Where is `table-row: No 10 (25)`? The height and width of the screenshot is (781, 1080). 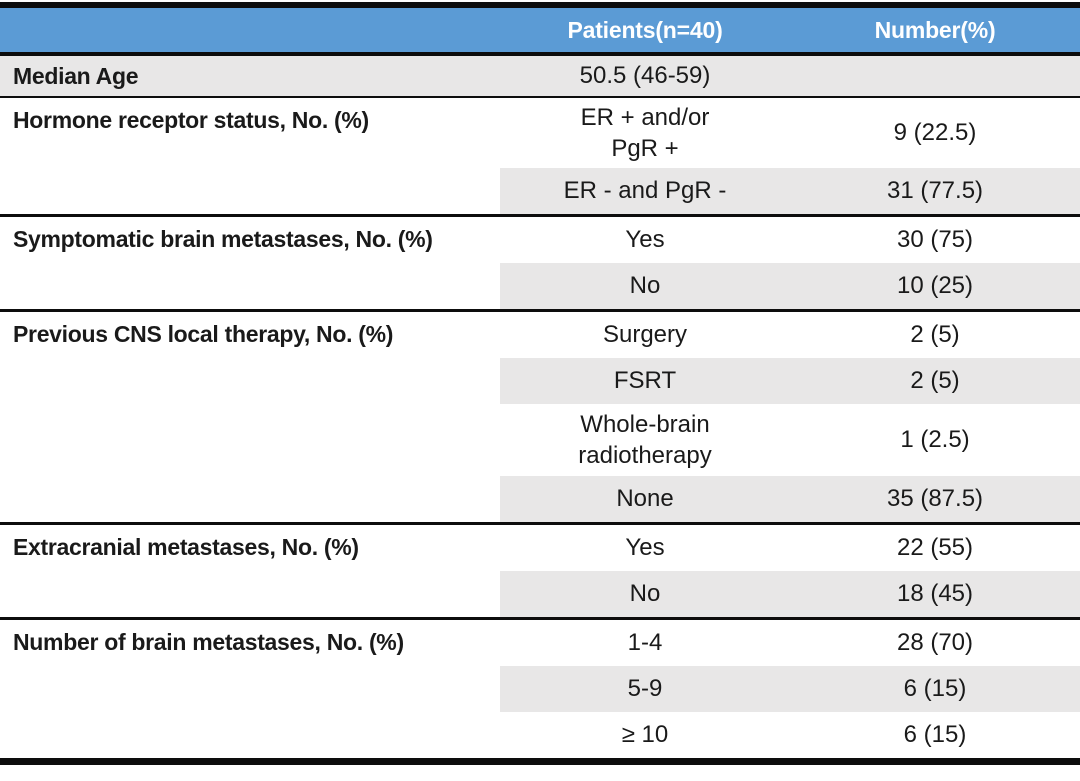
table-row: No 10 (25) is located at coordinates (540, 287).